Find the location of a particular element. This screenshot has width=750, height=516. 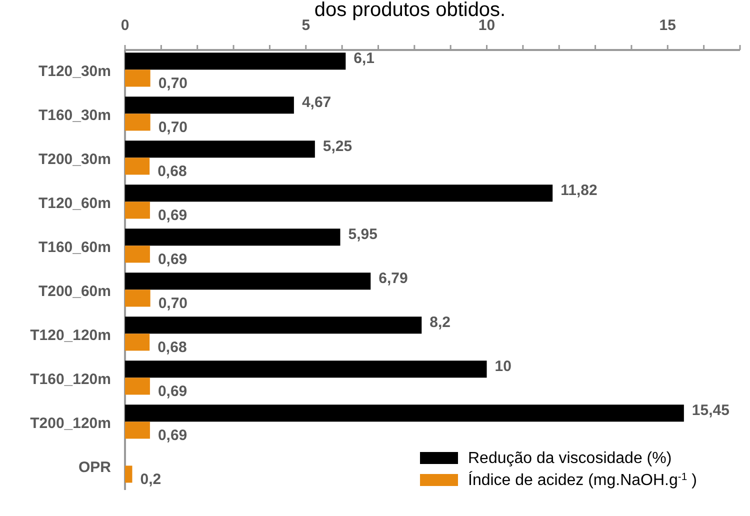

data-label: 4,67 is located at coordinates (317, 103).